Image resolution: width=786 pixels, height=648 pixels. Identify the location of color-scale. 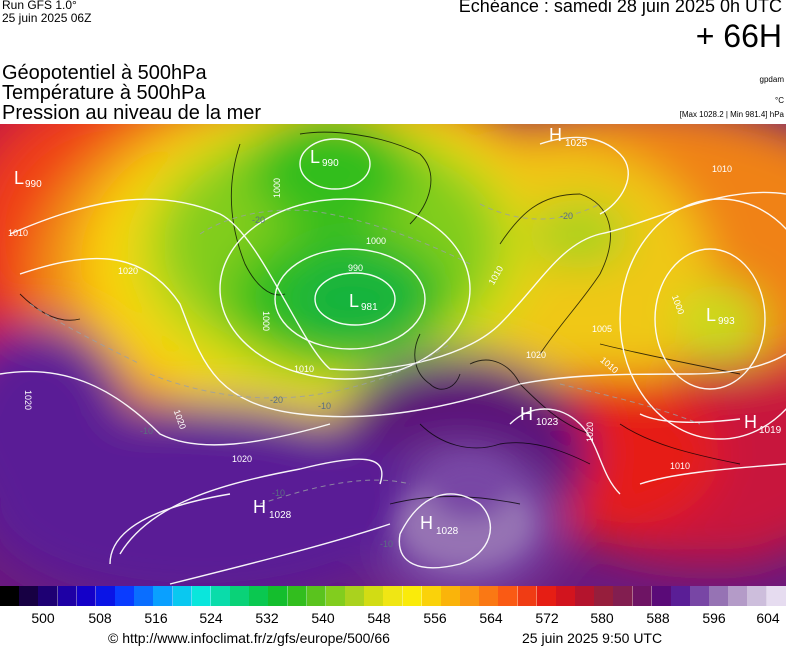
(393, 596).